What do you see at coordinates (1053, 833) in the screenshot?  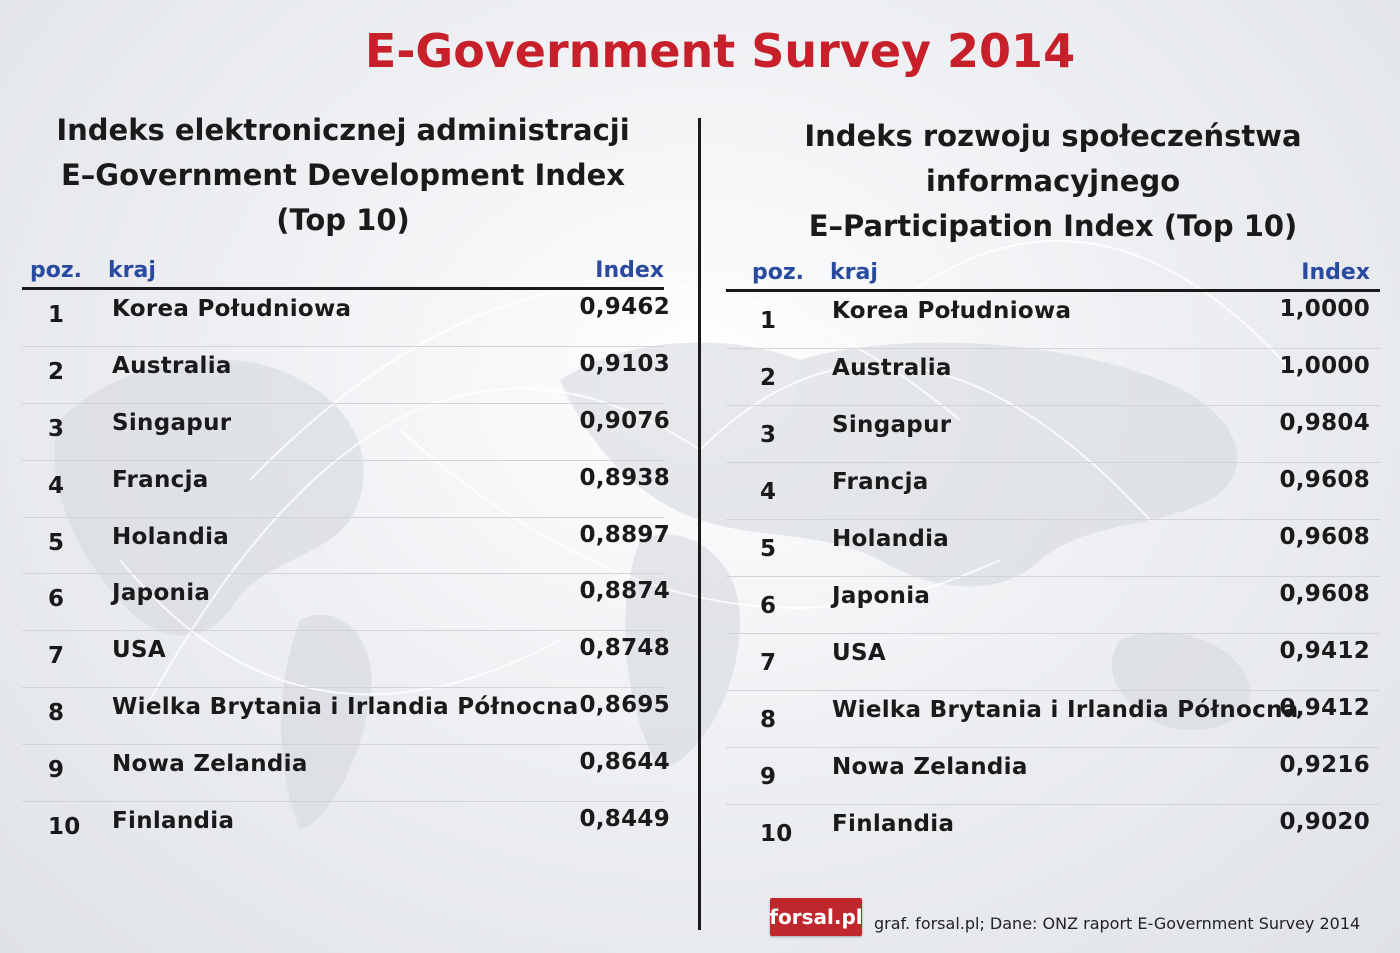 I see `table-row: 10 Finlandia 0,9020` at bounding box center [1053, 833].